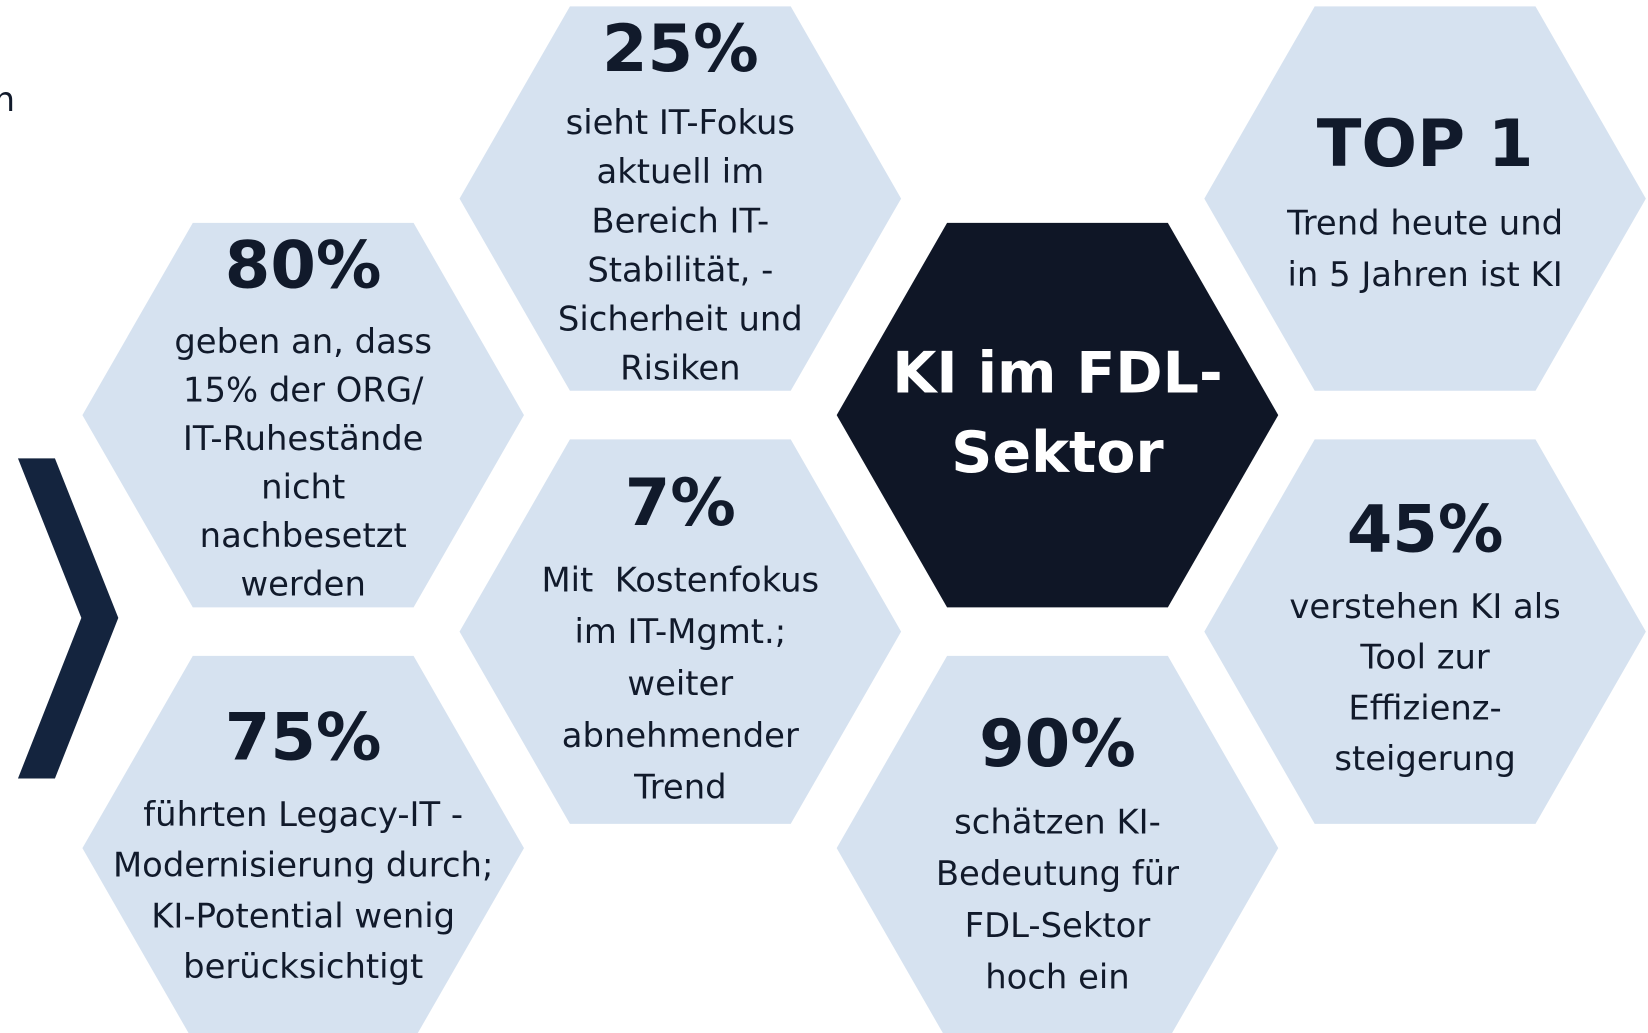  What do you see at coordinates (1425, 529) in the screenshot?
I see `hexagon-headline: 45%` at bounding box center [1425, 529].